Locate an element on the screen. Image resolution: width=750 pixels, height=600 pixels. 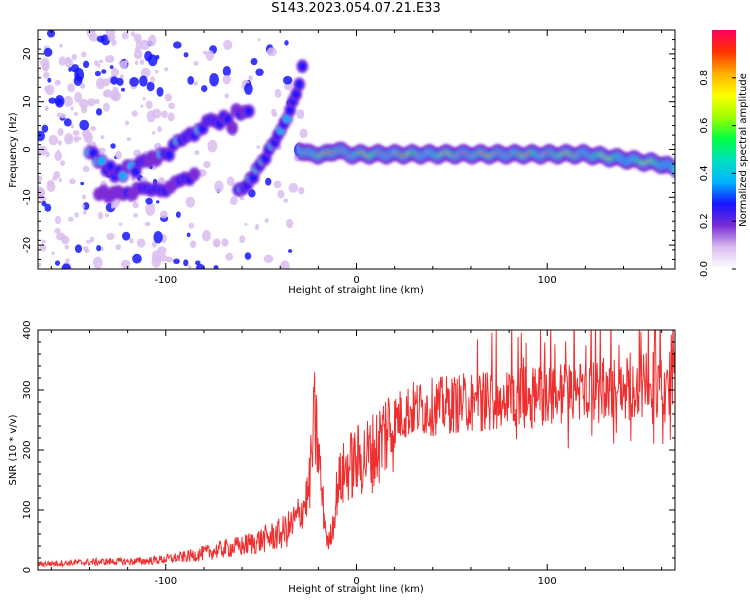
snr-x-tick-label: 100 is located at coordinates (547, 581).